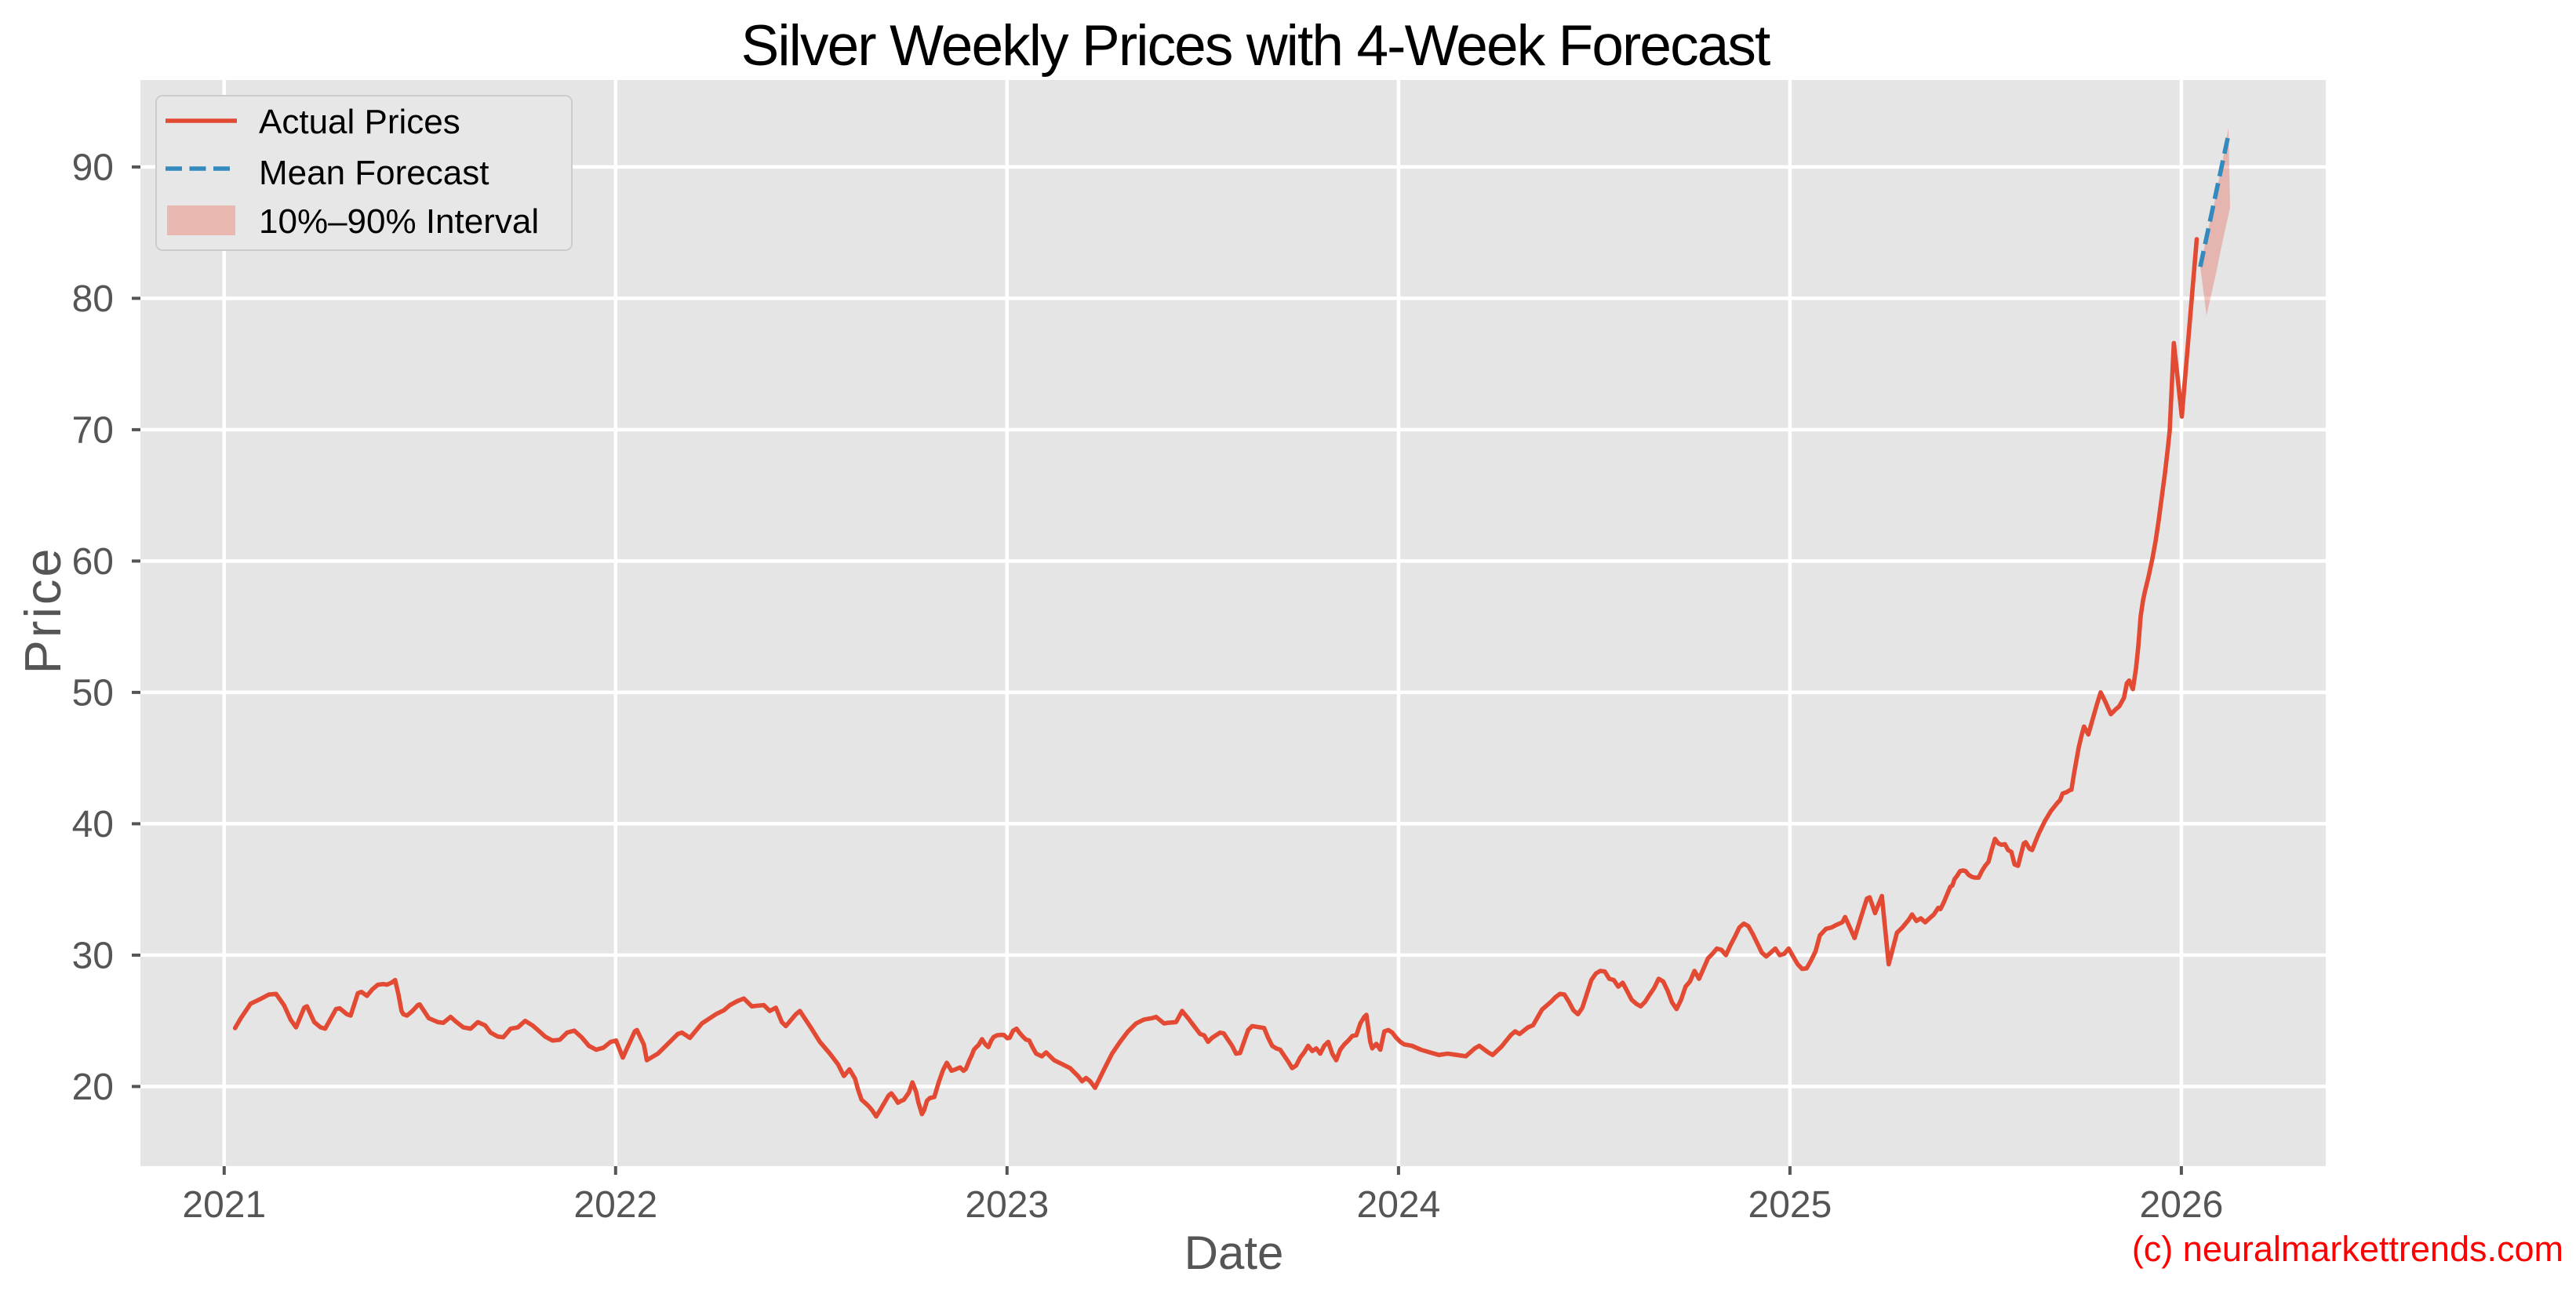 The height and width of the screenshot is (1294, 2576). Describe the element at coordinates (42, 610) in the screenshot. I see `svg-text: Price` at that location.